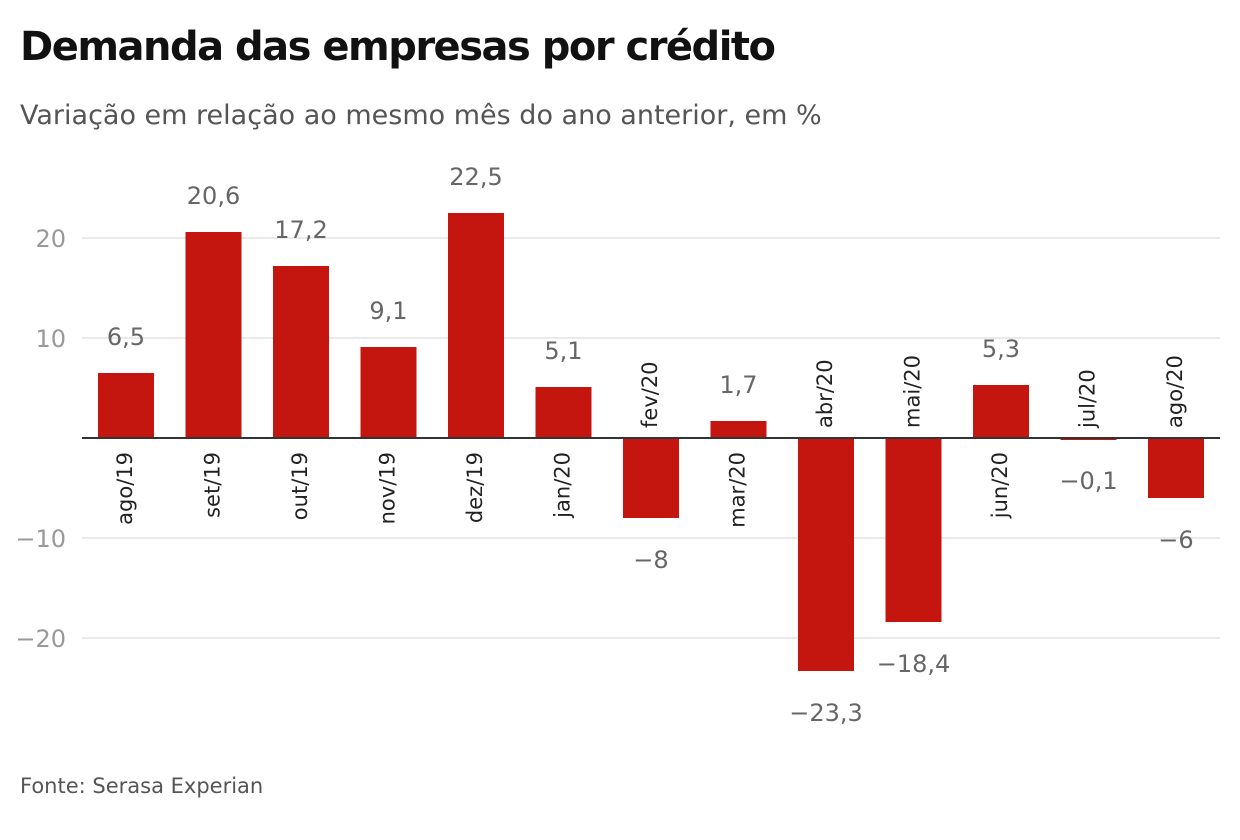 This screenshot has width=1240, height=840. What do you see at coordinates (50, 239) in the screenshot?
I see `y-tick-label: 20` at bounding box center [50, 239].